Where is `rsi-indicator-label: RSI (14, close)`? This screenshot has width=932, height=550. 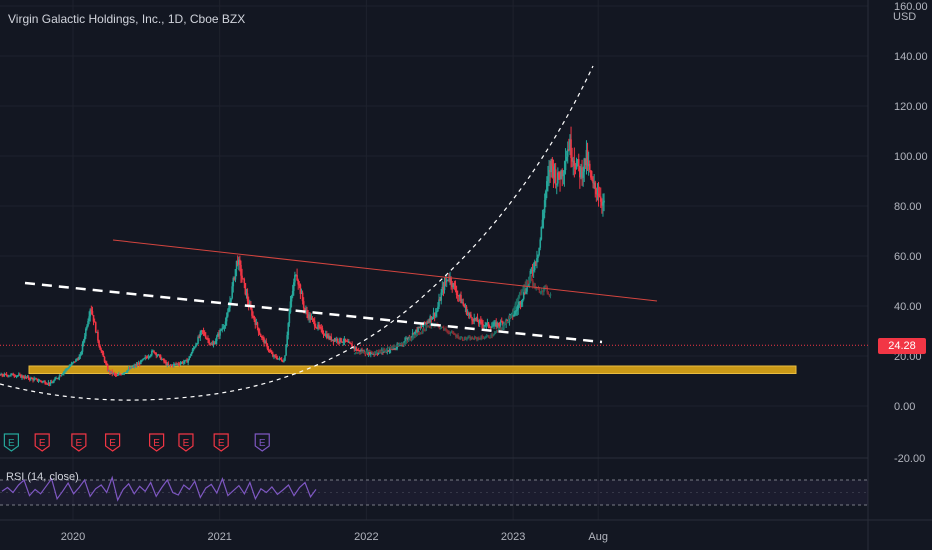 rsi-indicator-label: RSI (14, close) is located at coordinates (42, 477).